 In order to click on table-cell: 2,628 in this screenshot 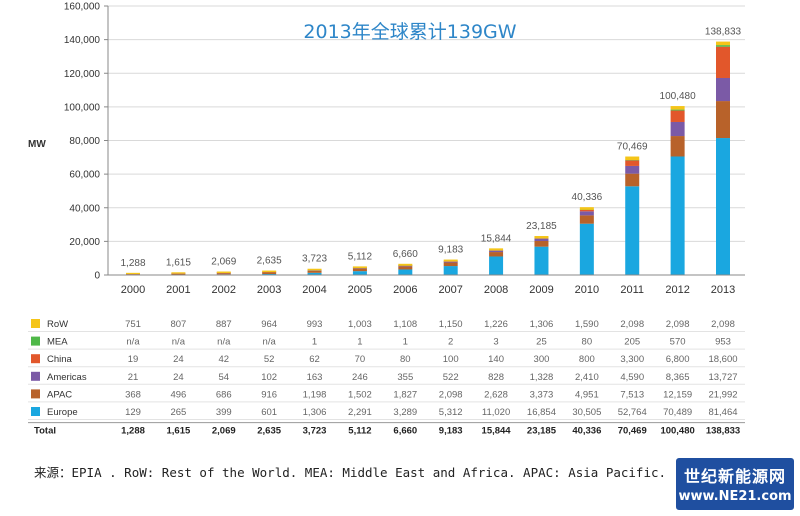, I will do `click(496, 394)`.